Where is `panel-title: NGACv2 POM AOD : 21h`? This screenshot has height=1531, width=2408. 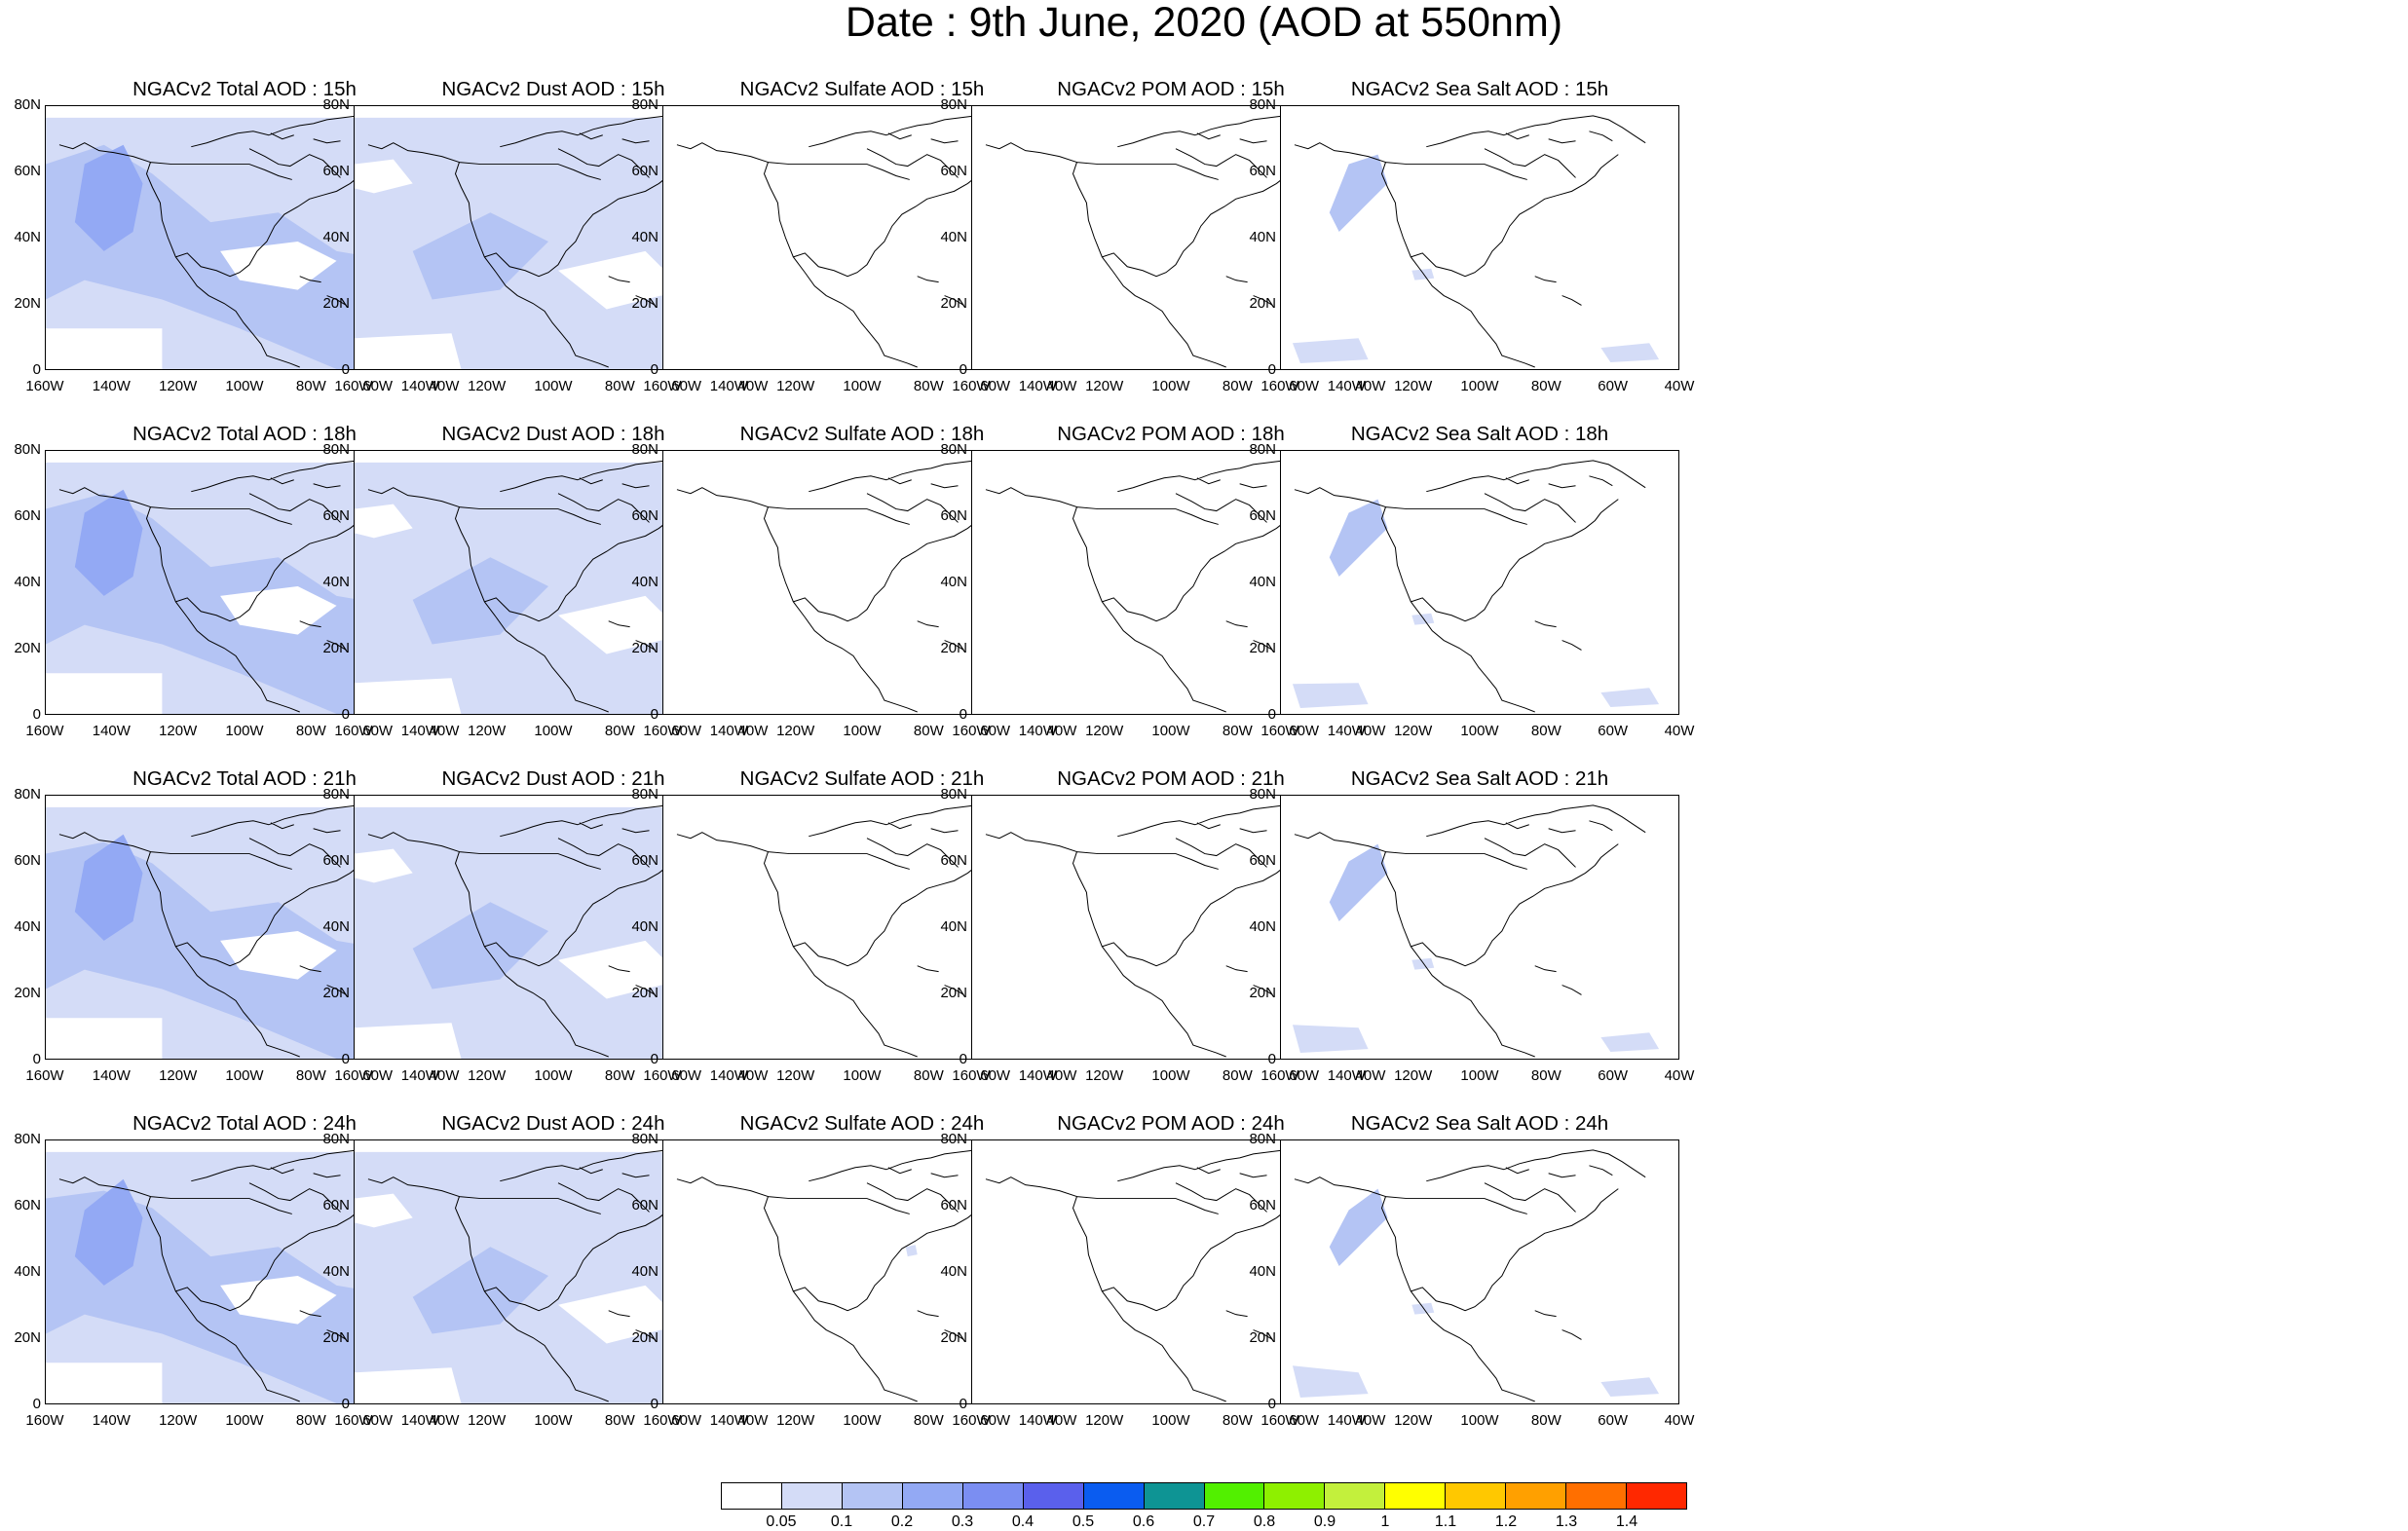 panel-title: NGACv2 POM AOD : 21h is located at coordinates (1171, 778).